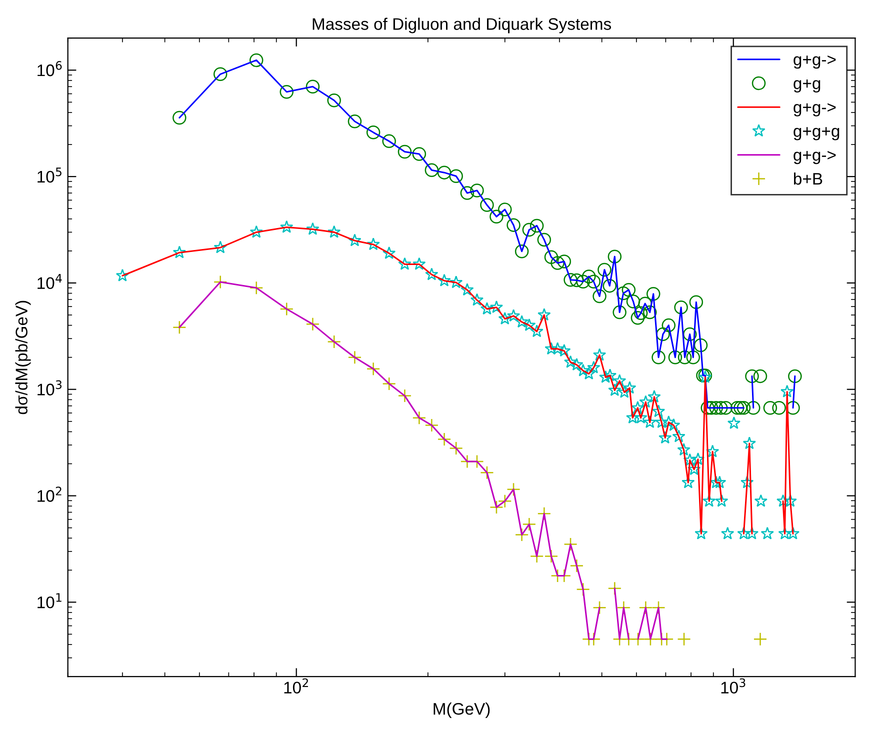 Image resolution: width=870 pixels, height=733 pixels. I want to click on chart-title: Masses of Digluon and Diquark Systems, so click(462, 26).